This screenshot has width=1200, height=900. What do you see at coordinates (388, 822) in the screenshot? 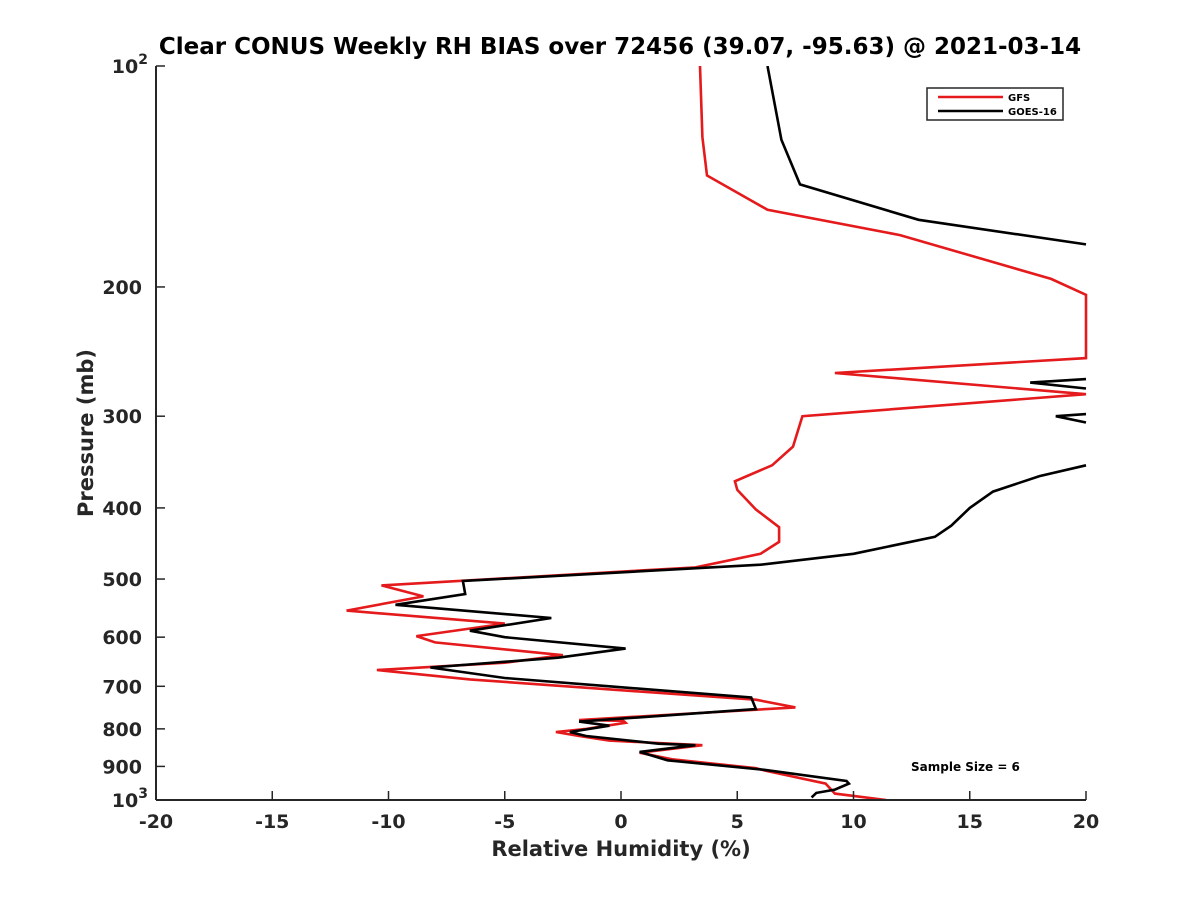
I see `x-tick-label: -10` at bounding box center [388, 822].